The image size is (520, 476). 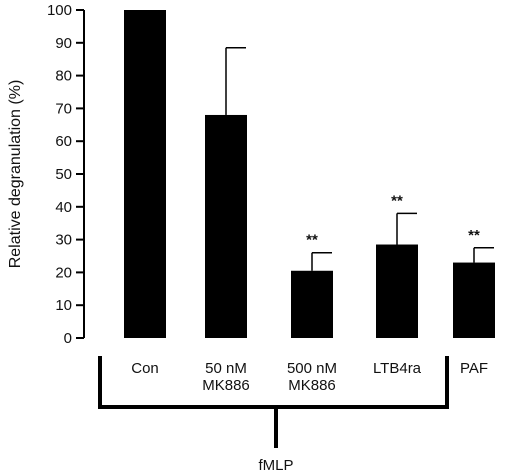 What do you see at coordinates (63, 76) in the screenshot?
I see `y-tick-label: 80` at bounding box center [63, 76].